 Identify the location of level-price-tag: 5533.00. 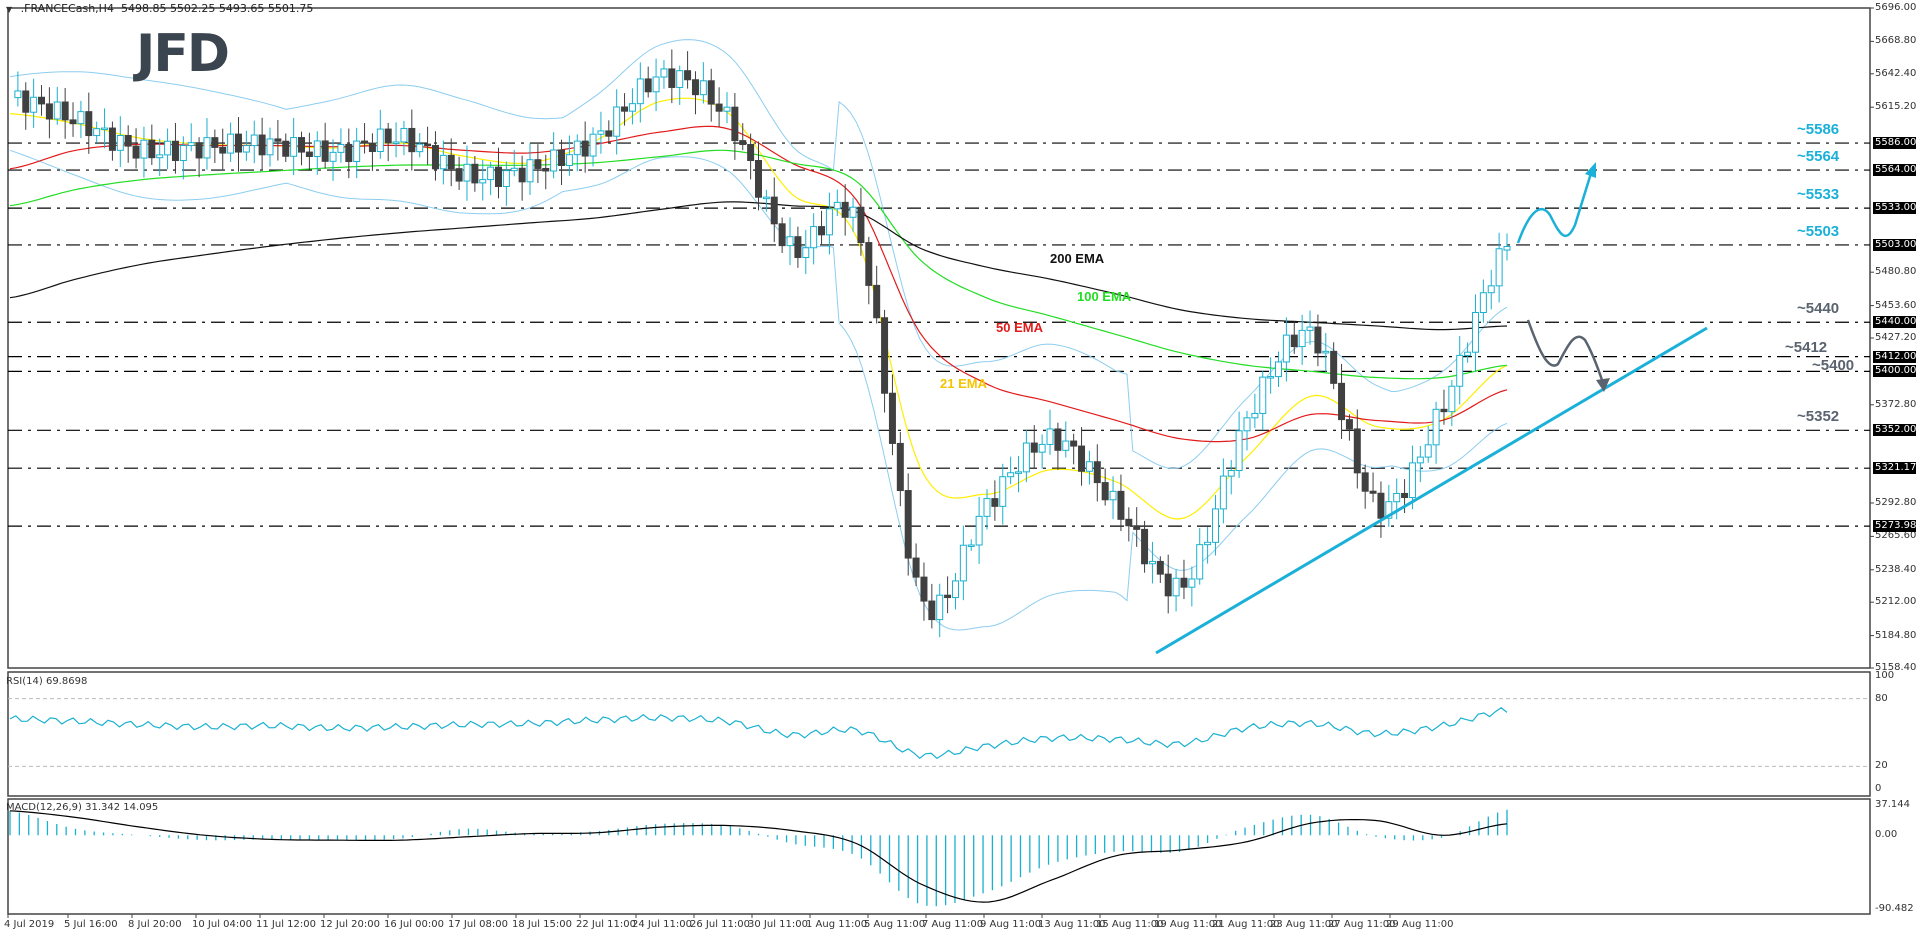
(1894, 208).